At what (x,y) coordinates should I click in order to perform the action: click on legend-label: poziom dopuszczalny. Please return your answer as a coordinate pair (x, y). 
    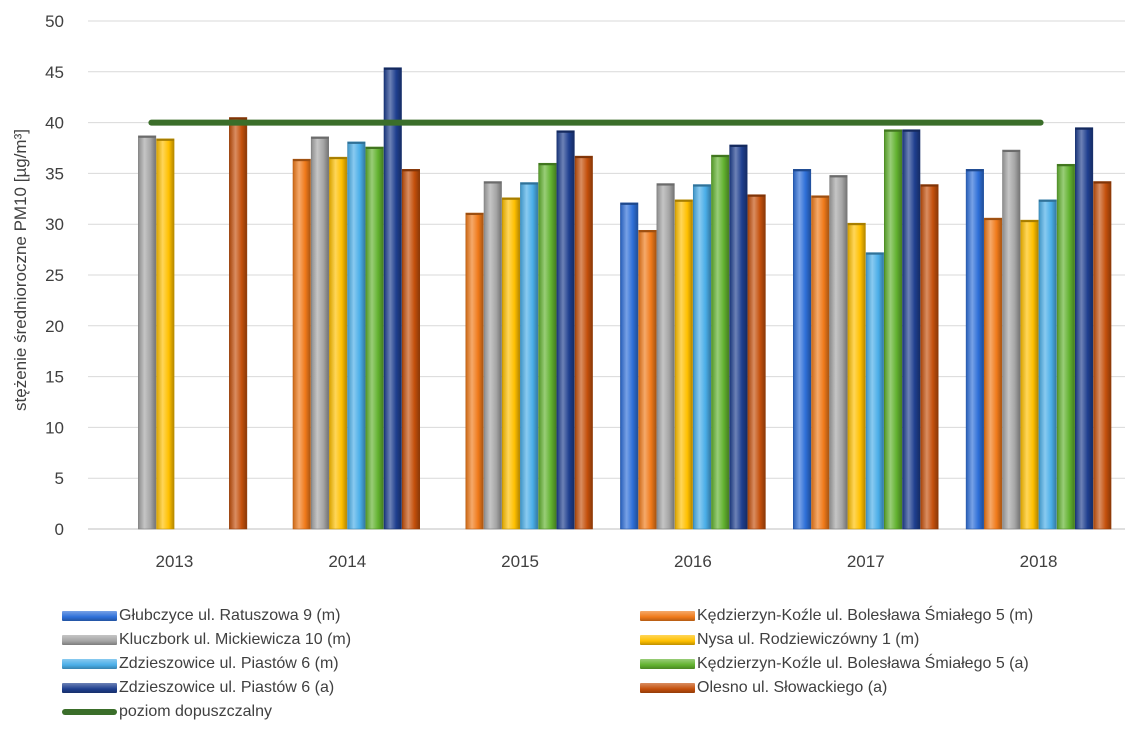
    Looking at the image, I should click on (195, 711).